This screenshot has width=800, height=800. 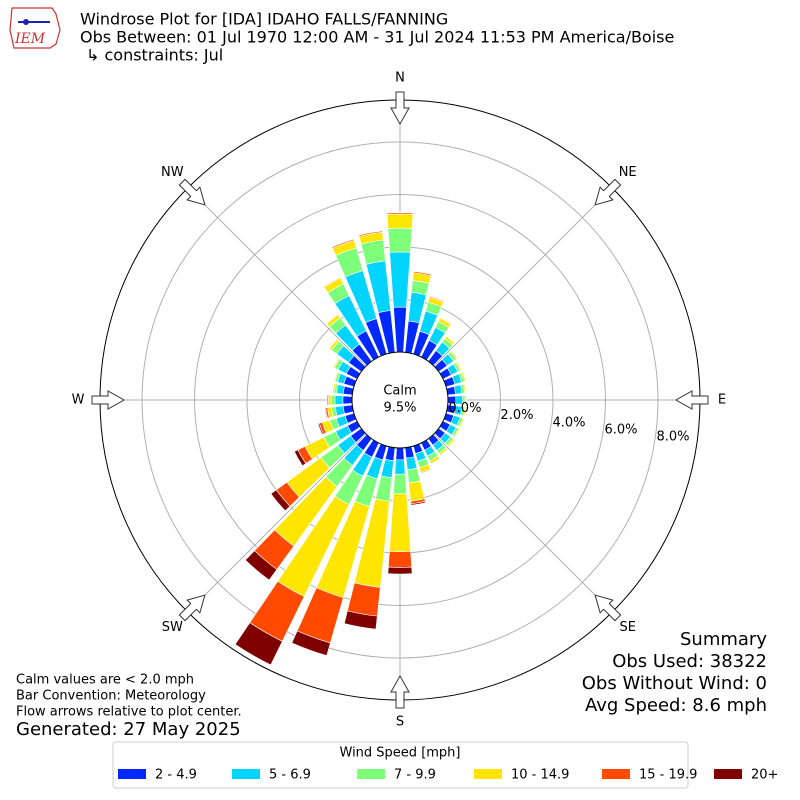 I want to click on theta-tick-label: SW, so click(x=172, y=627).